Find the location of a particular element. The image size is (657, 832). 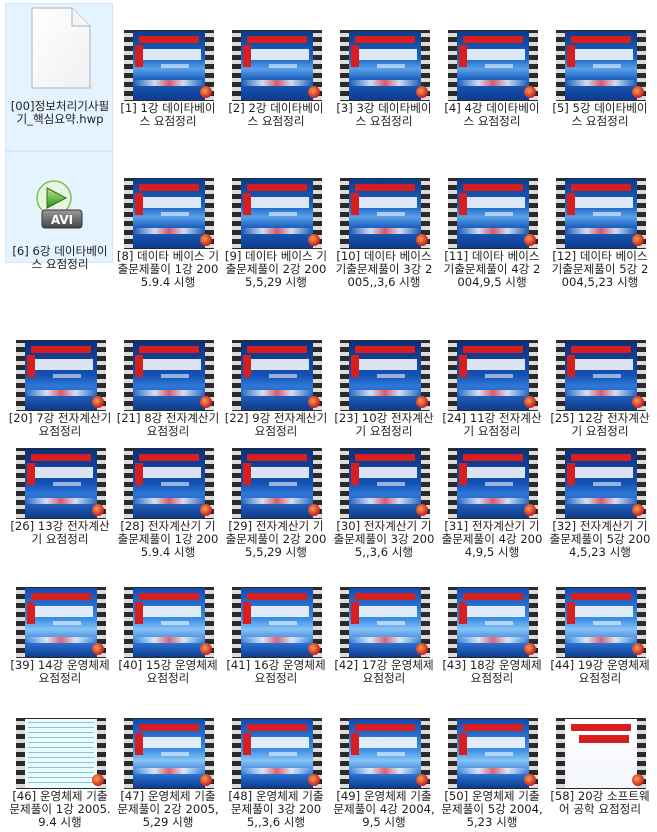

file-name-label: [26] 13강 전자계산기 요점정리 is located at coordinates (60, 532).